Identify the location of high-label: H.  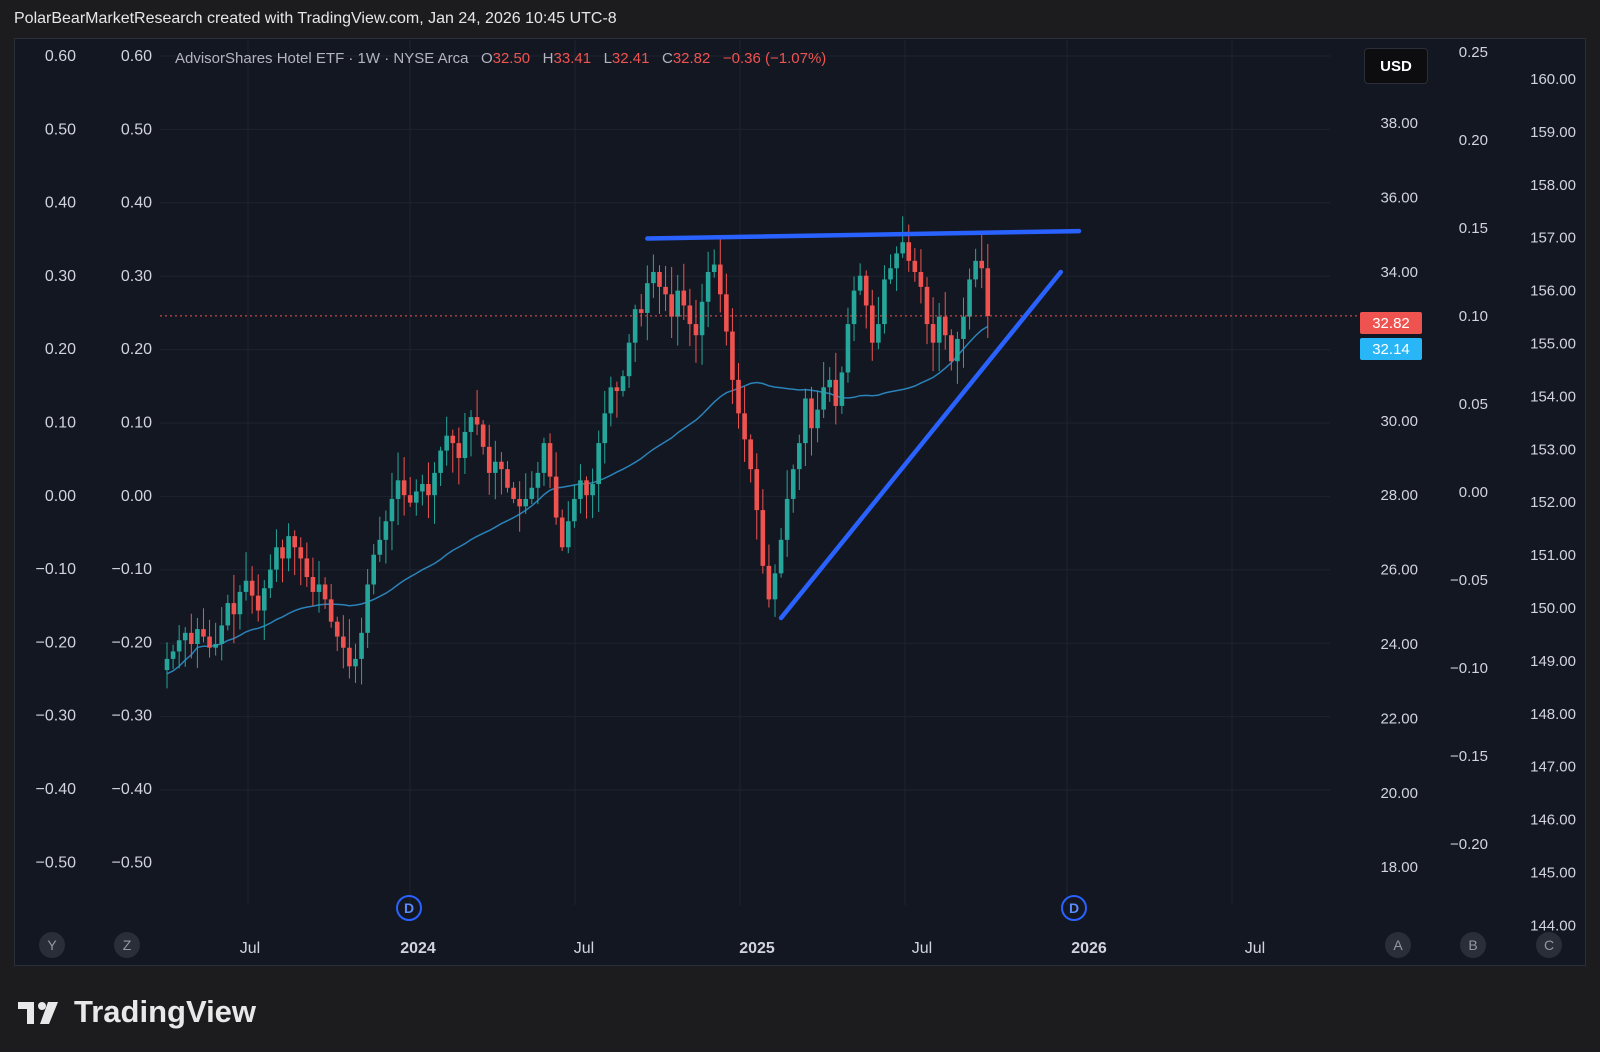
(548, 58).